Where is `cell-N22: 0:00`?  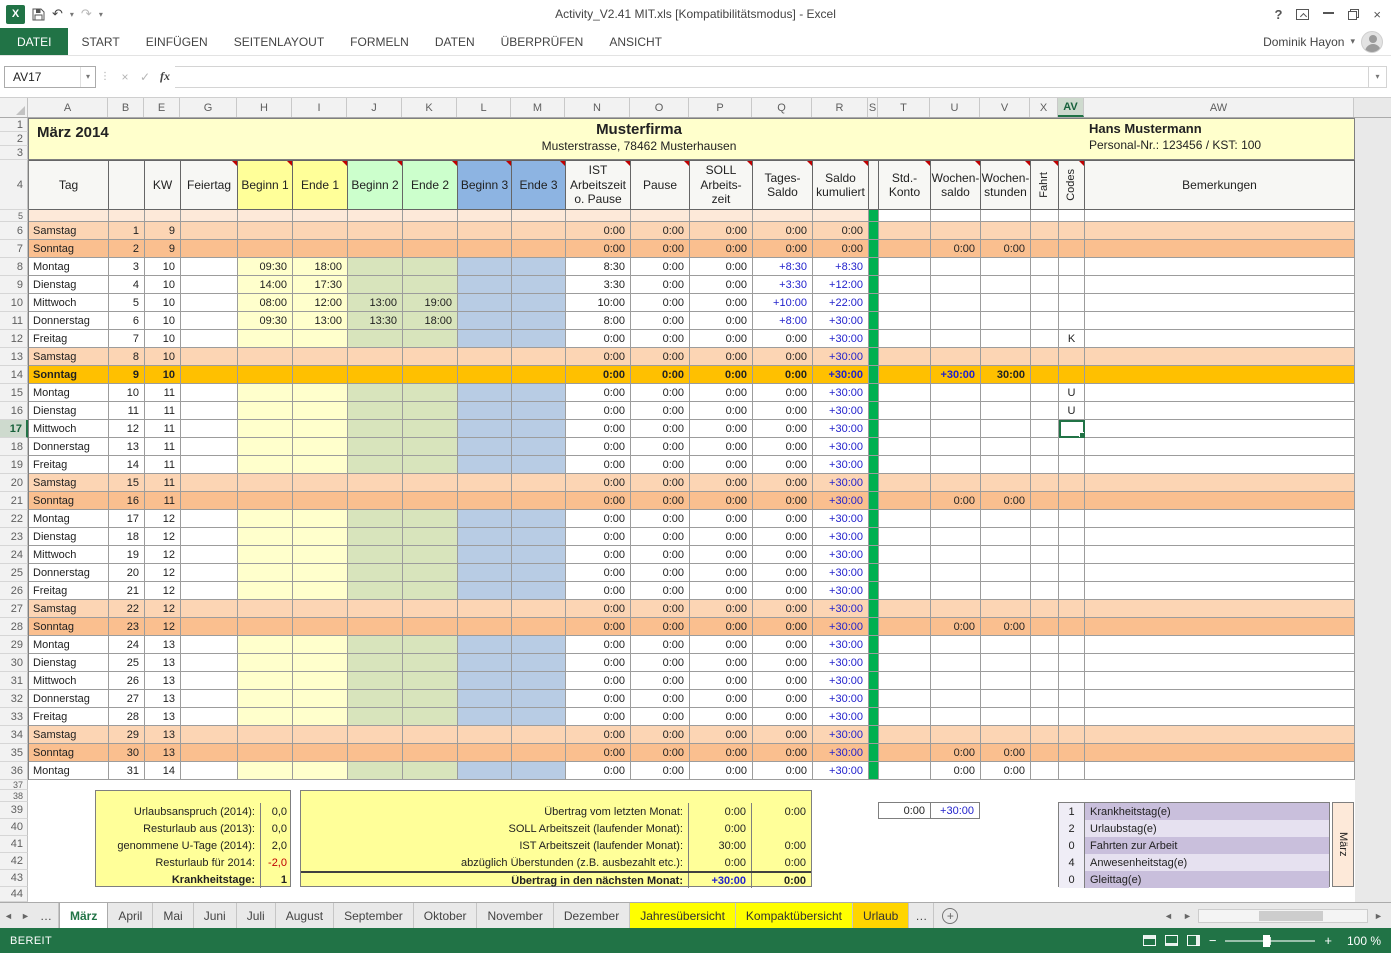
cell-N22: 0:00 is located at coordinates (598, 519).